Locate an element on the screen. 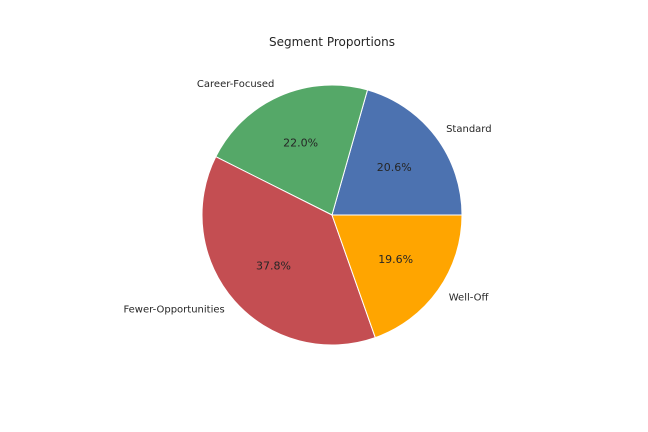 The height and width of the screenshot is (432, 648). chart-title: Segment Proportions is located at coordinates (332, 42).